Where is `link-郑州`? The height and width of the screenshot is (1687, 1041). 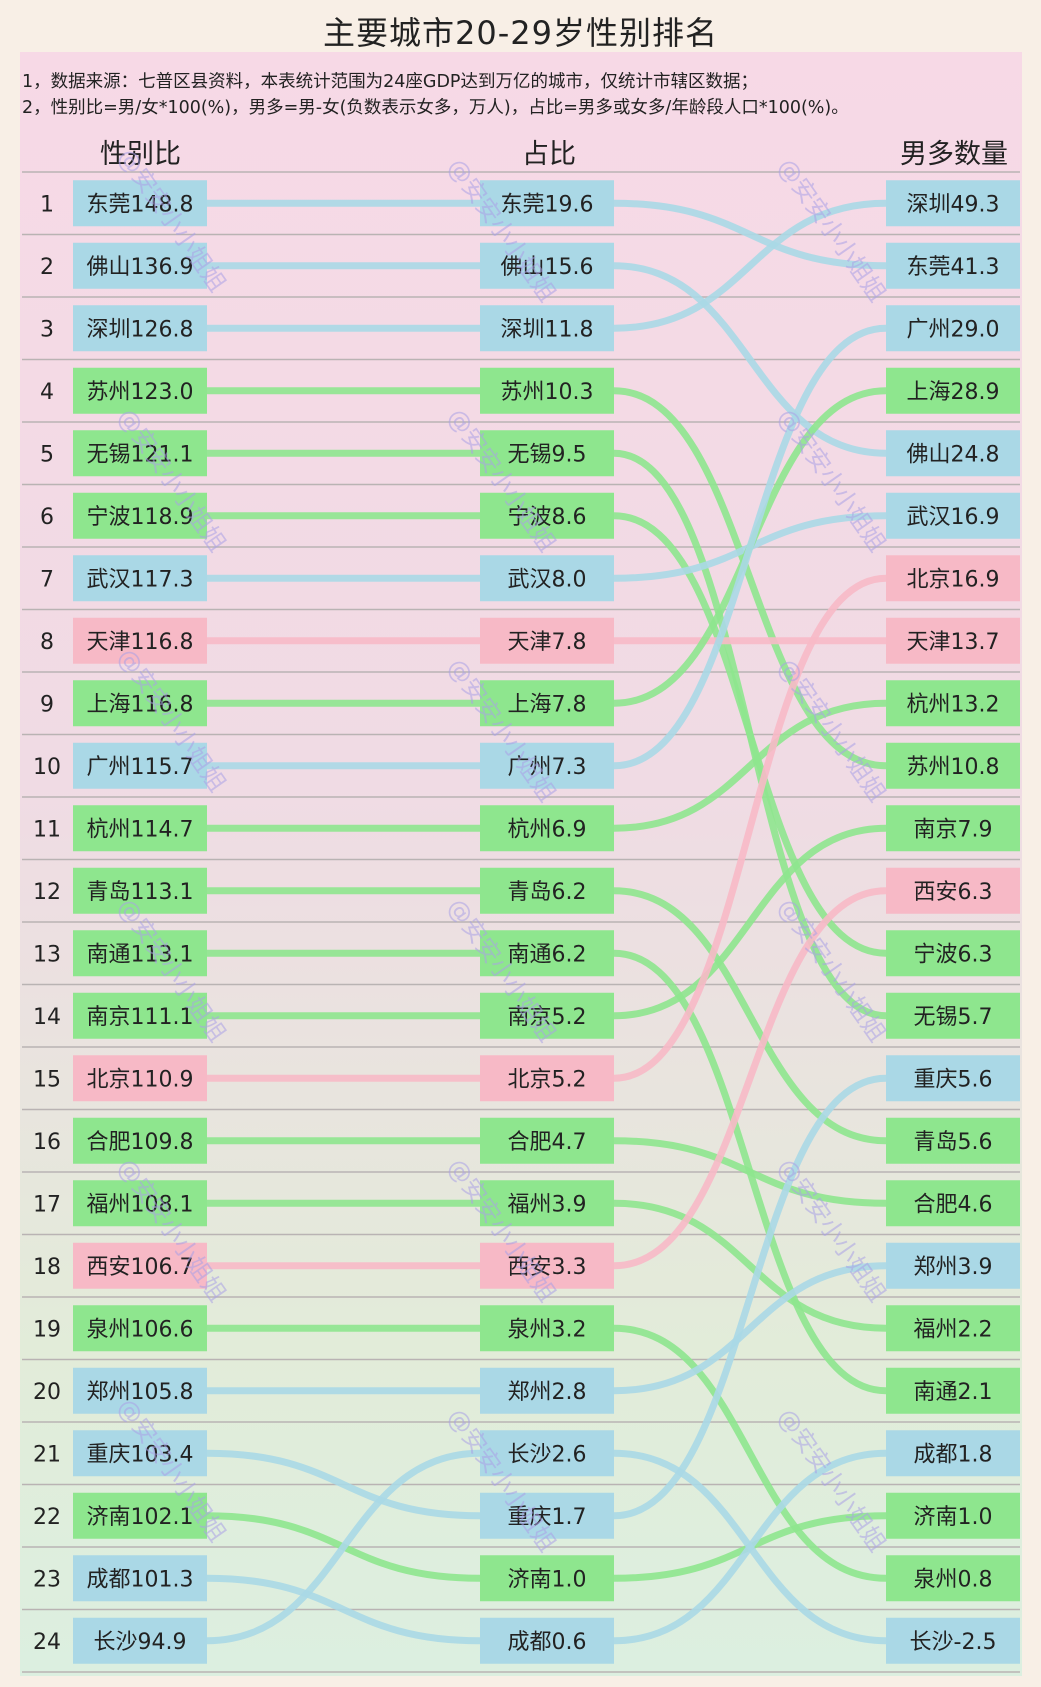
link-郑州 is located at coordinates (750, 1328).